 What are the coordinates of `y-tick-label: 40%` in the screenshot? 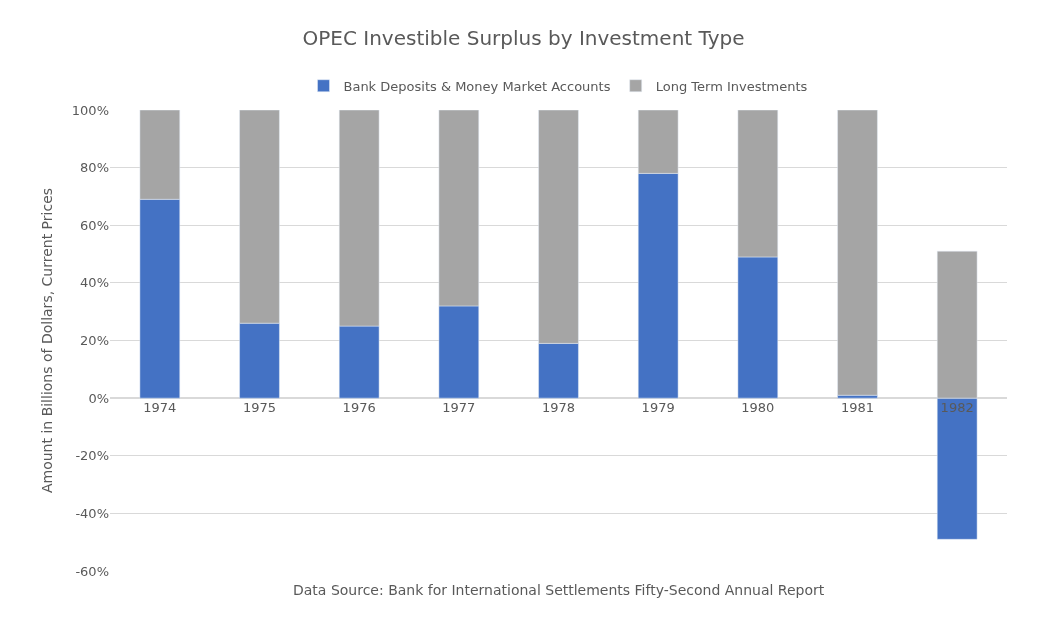 It's located at (94, 283).